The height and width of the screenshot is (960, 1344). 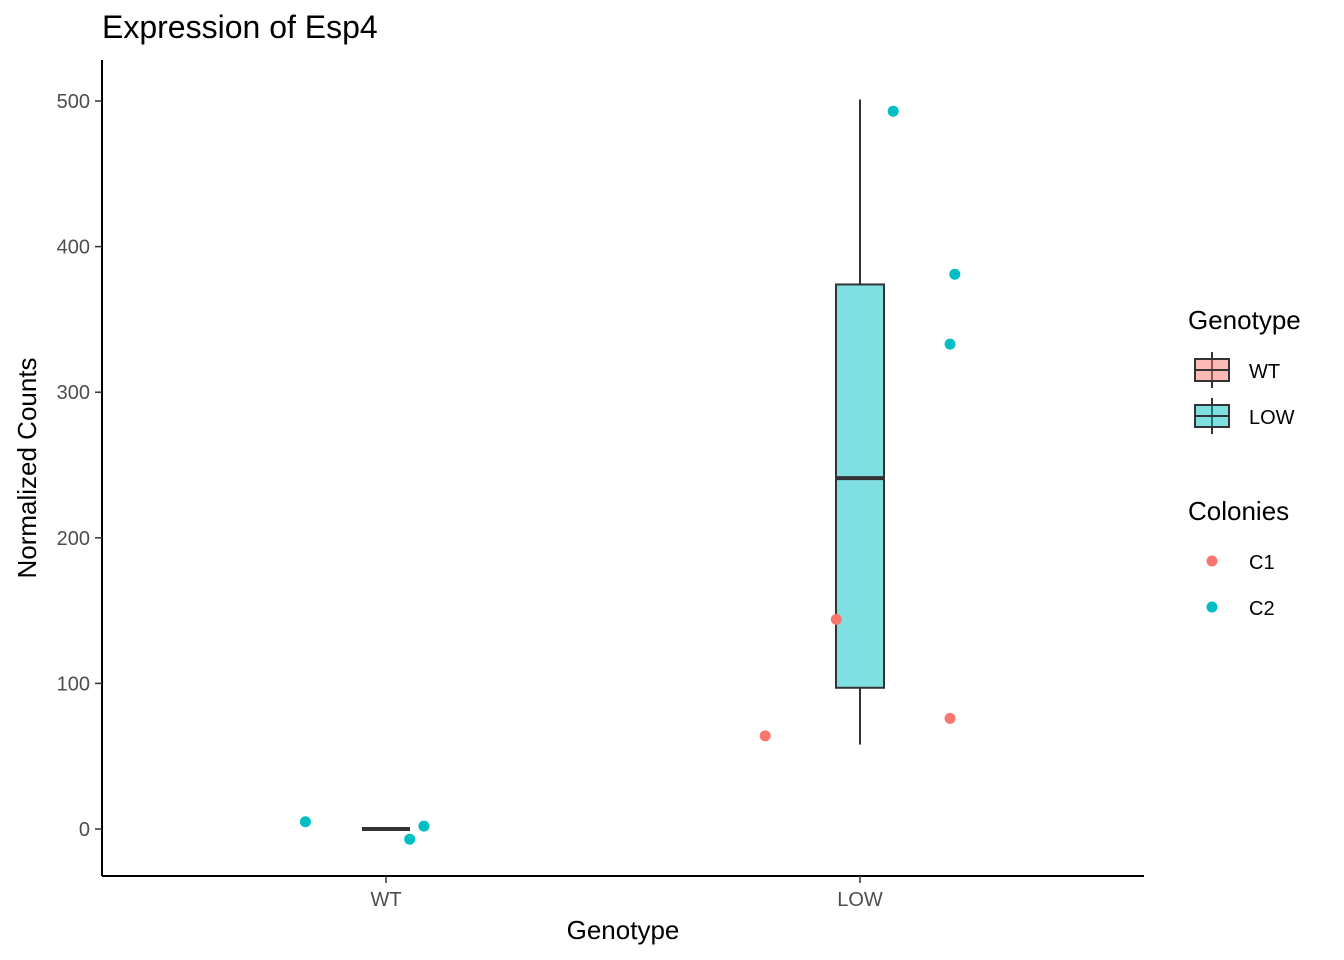 What do you see at coordinates (240, 27) in the screenshot?
I see `chart-title: Expression of Esp4` at bounding box center [240, 27].